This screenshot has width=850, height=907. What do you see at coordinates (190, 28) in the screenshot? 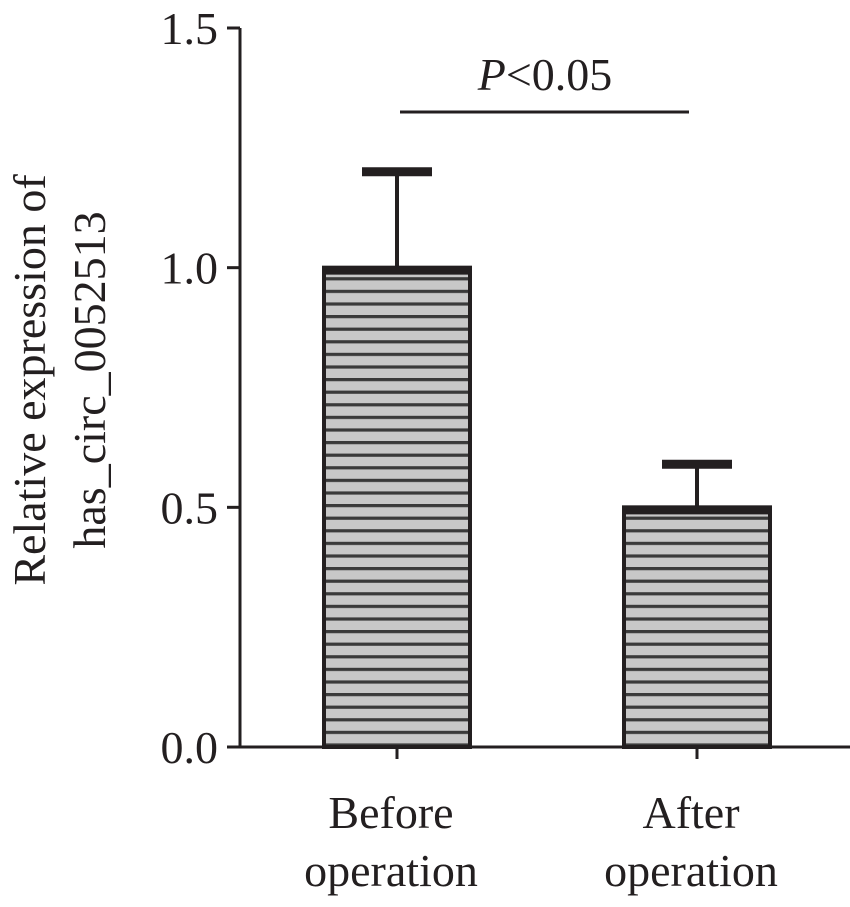
I see `y-tick-label: 1.5` at bounding box center [190, 28].